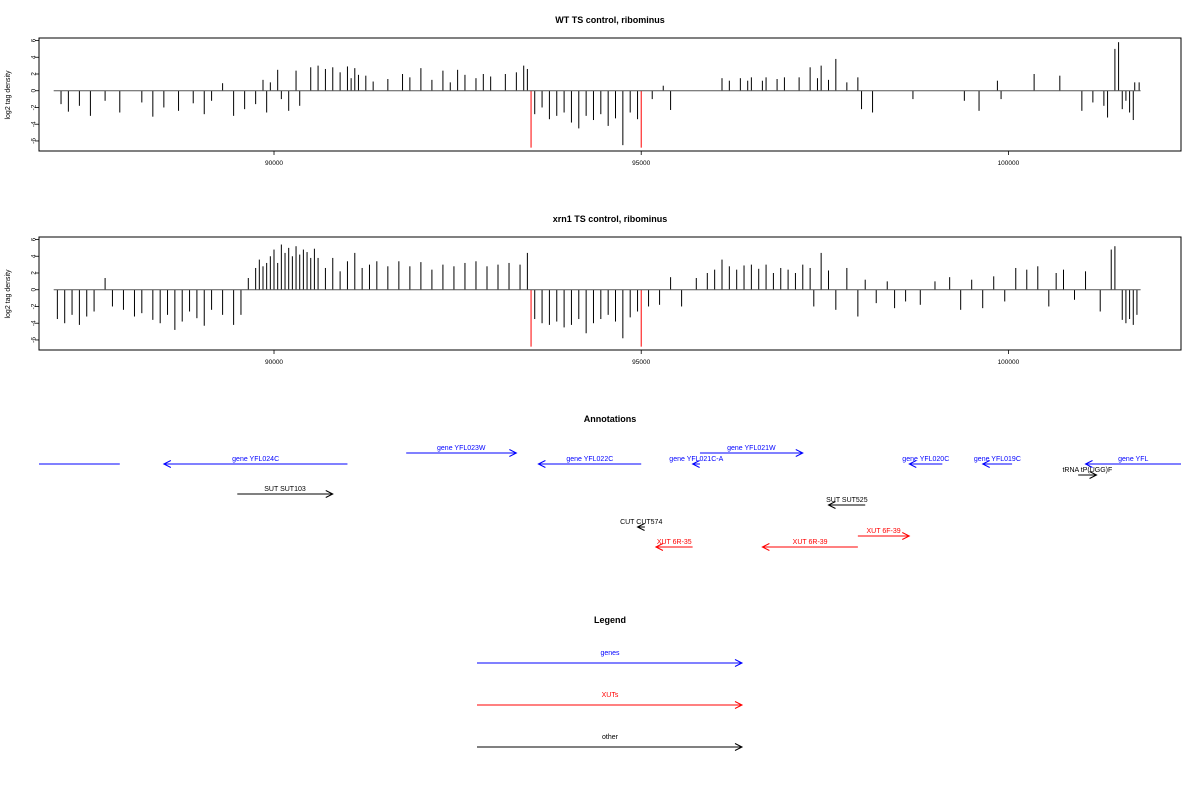  Describe the element at coordinates (255, 459) in the screenshot. I see `feature-label: gene YFL024C` at that location.